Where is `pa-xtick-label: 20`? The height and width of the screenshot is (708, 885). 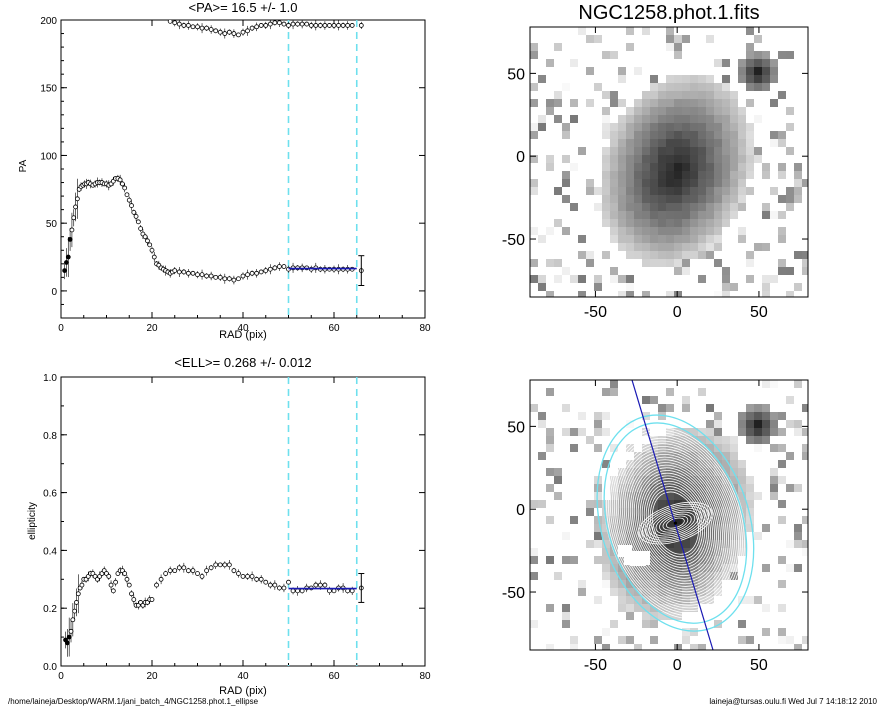
pa-xtick-label: 20 is located at coordinates (152, 328).